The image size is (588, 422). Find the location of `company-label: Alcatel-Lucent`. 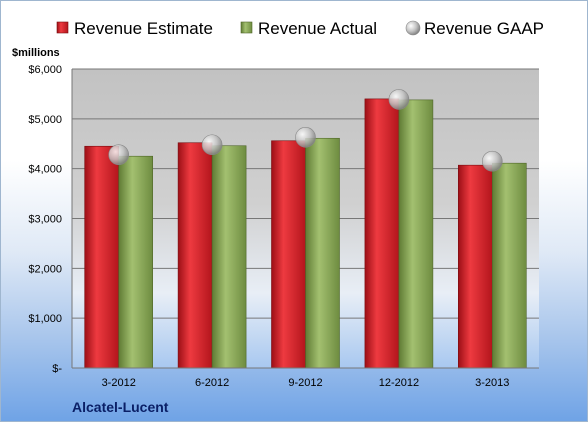

company-label: Alcatel-Lucent is located at coordinates (120, 407).